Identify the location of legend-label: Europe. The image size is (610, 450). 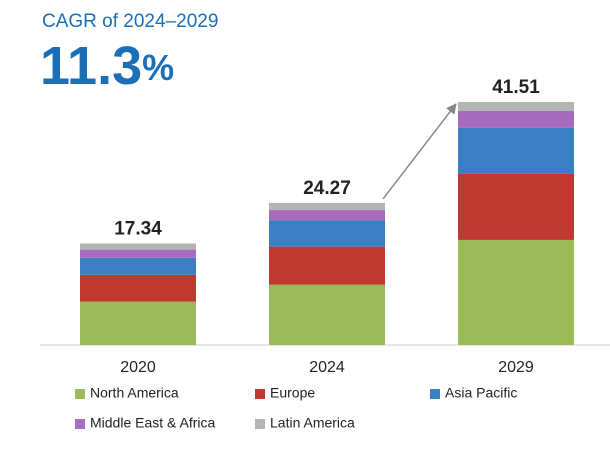
(292, 393).